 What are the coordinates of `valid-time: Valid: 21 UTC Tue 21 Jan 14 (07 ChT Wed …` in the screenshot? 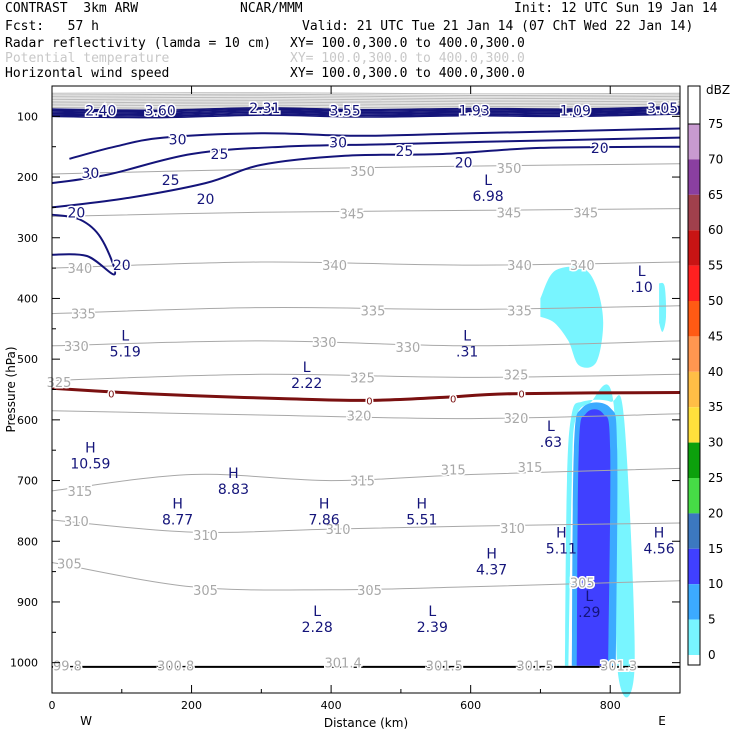 It's located at (498, 26).